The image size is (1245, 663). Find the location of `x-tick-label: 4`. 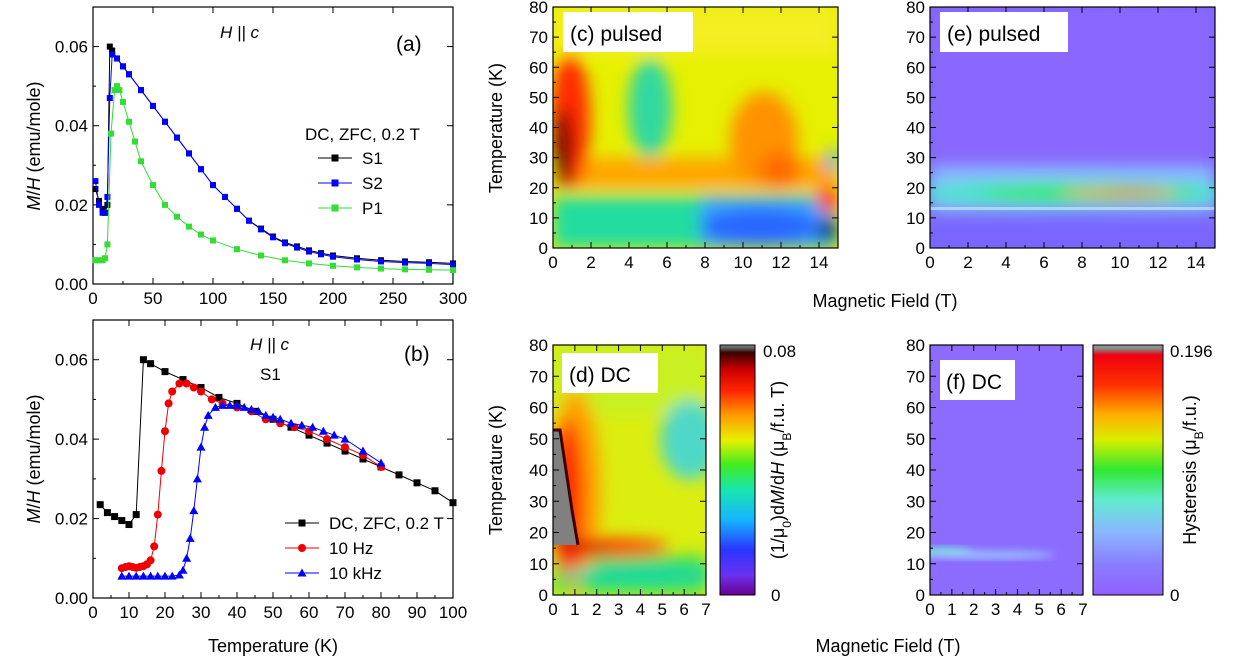

x-tick-label: 4 is located at coordinates (1005, 262).